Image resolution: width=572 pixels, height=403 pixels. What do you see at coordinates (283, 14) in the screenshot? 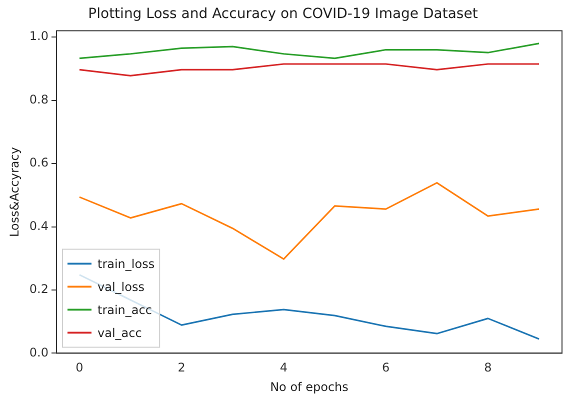
I see `chart-title: Plotting Loss and Accuracy on COVID-19 Image Dataset` at bounding box center [283, 14].